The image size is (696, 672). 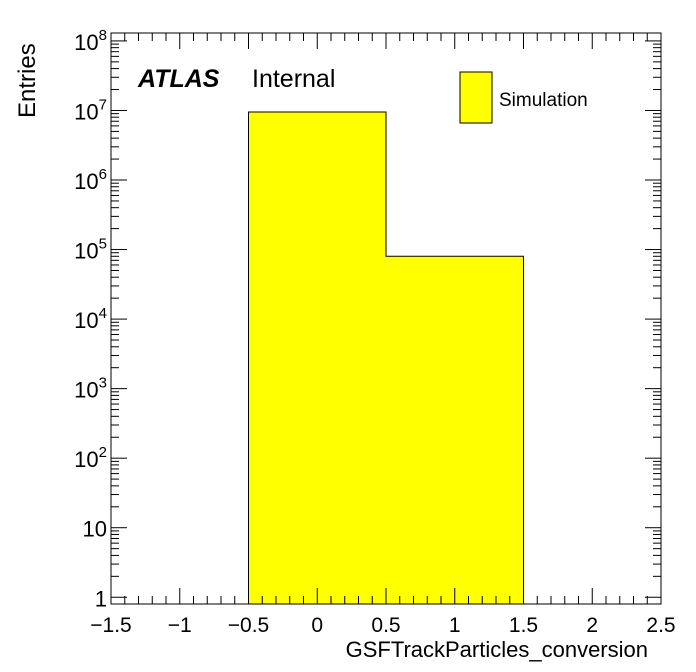 I want to click on y-tick-label: 10⁴, so click(x=90, y=319).